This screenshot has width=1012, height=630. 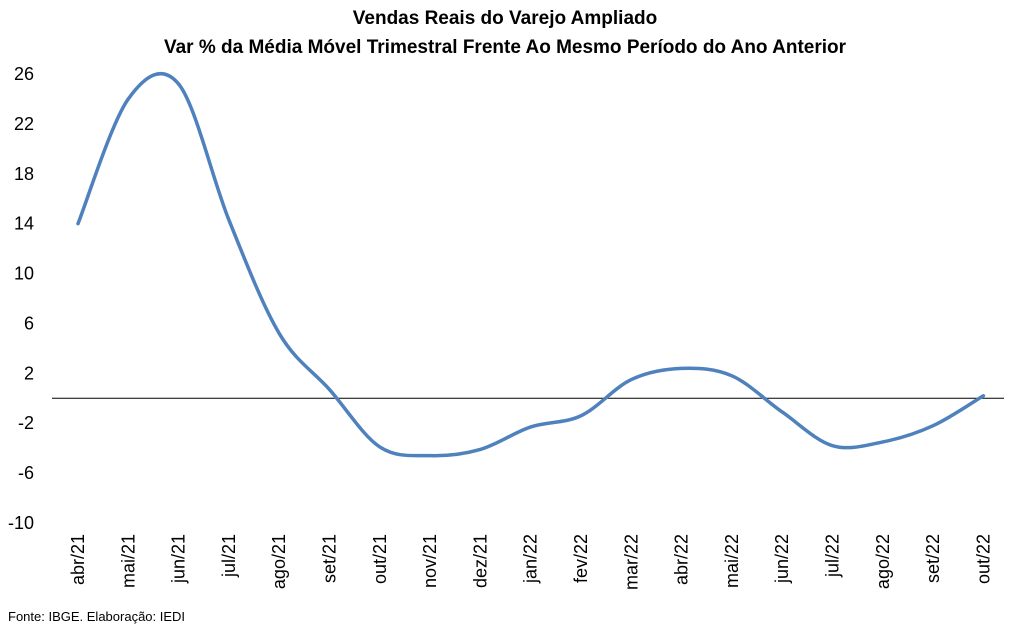 I want to click on y-tick-label: 26, so click(x=24, y=74).